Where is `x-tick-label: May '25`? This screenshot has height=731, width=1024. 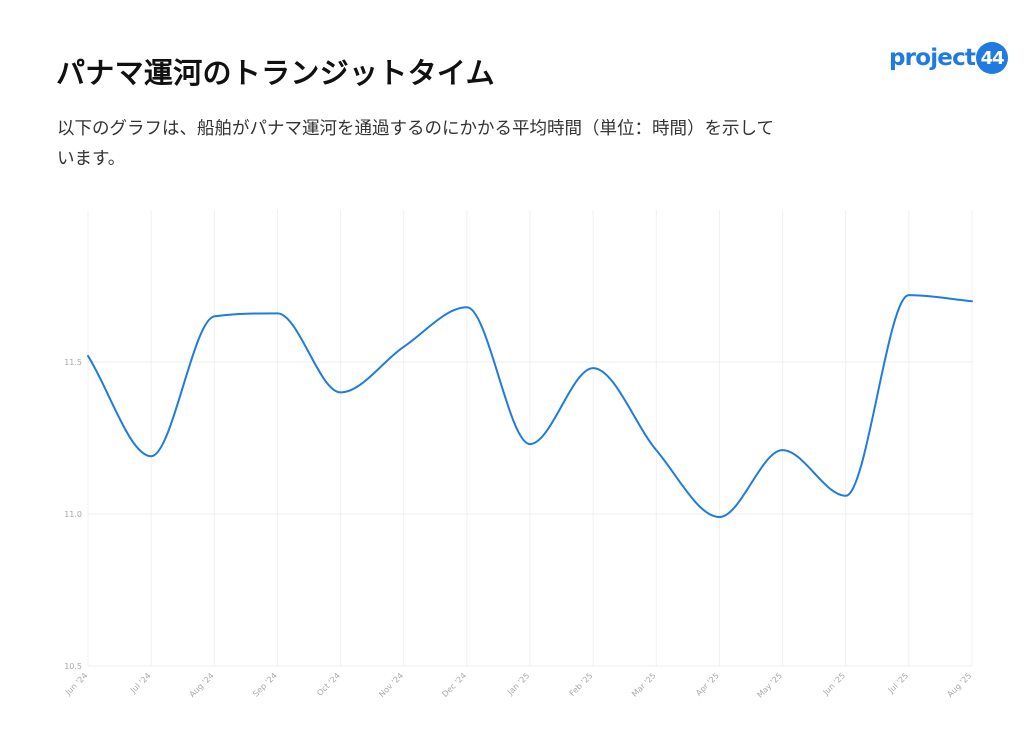
x-tick-label: May '25 is located at coordinates (769, 685).